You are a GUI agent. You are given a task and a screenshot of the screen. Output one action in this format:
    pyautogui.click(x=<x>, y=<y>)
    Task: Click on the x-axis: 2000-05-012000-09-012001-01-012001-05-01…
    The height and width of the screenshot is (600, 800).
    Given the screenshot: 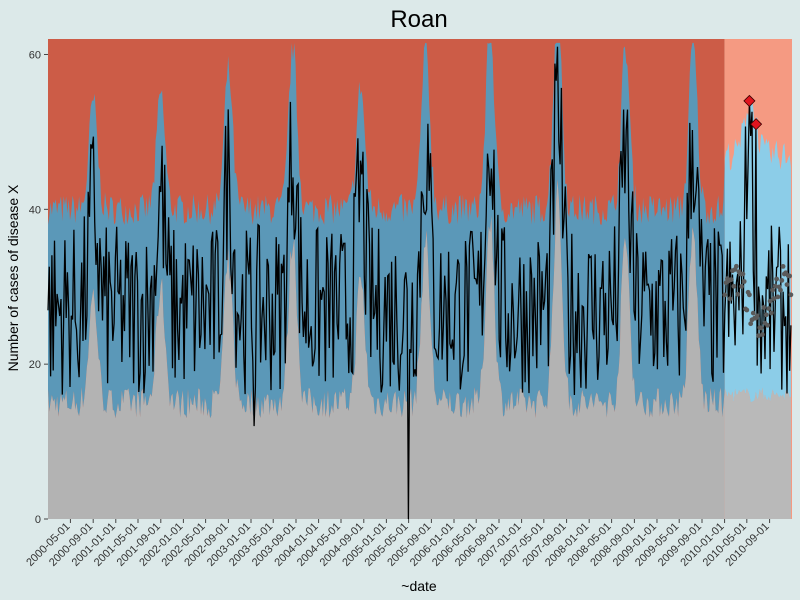 What is the action you would take?
    pyautogui.click(x=398, y=544)
    